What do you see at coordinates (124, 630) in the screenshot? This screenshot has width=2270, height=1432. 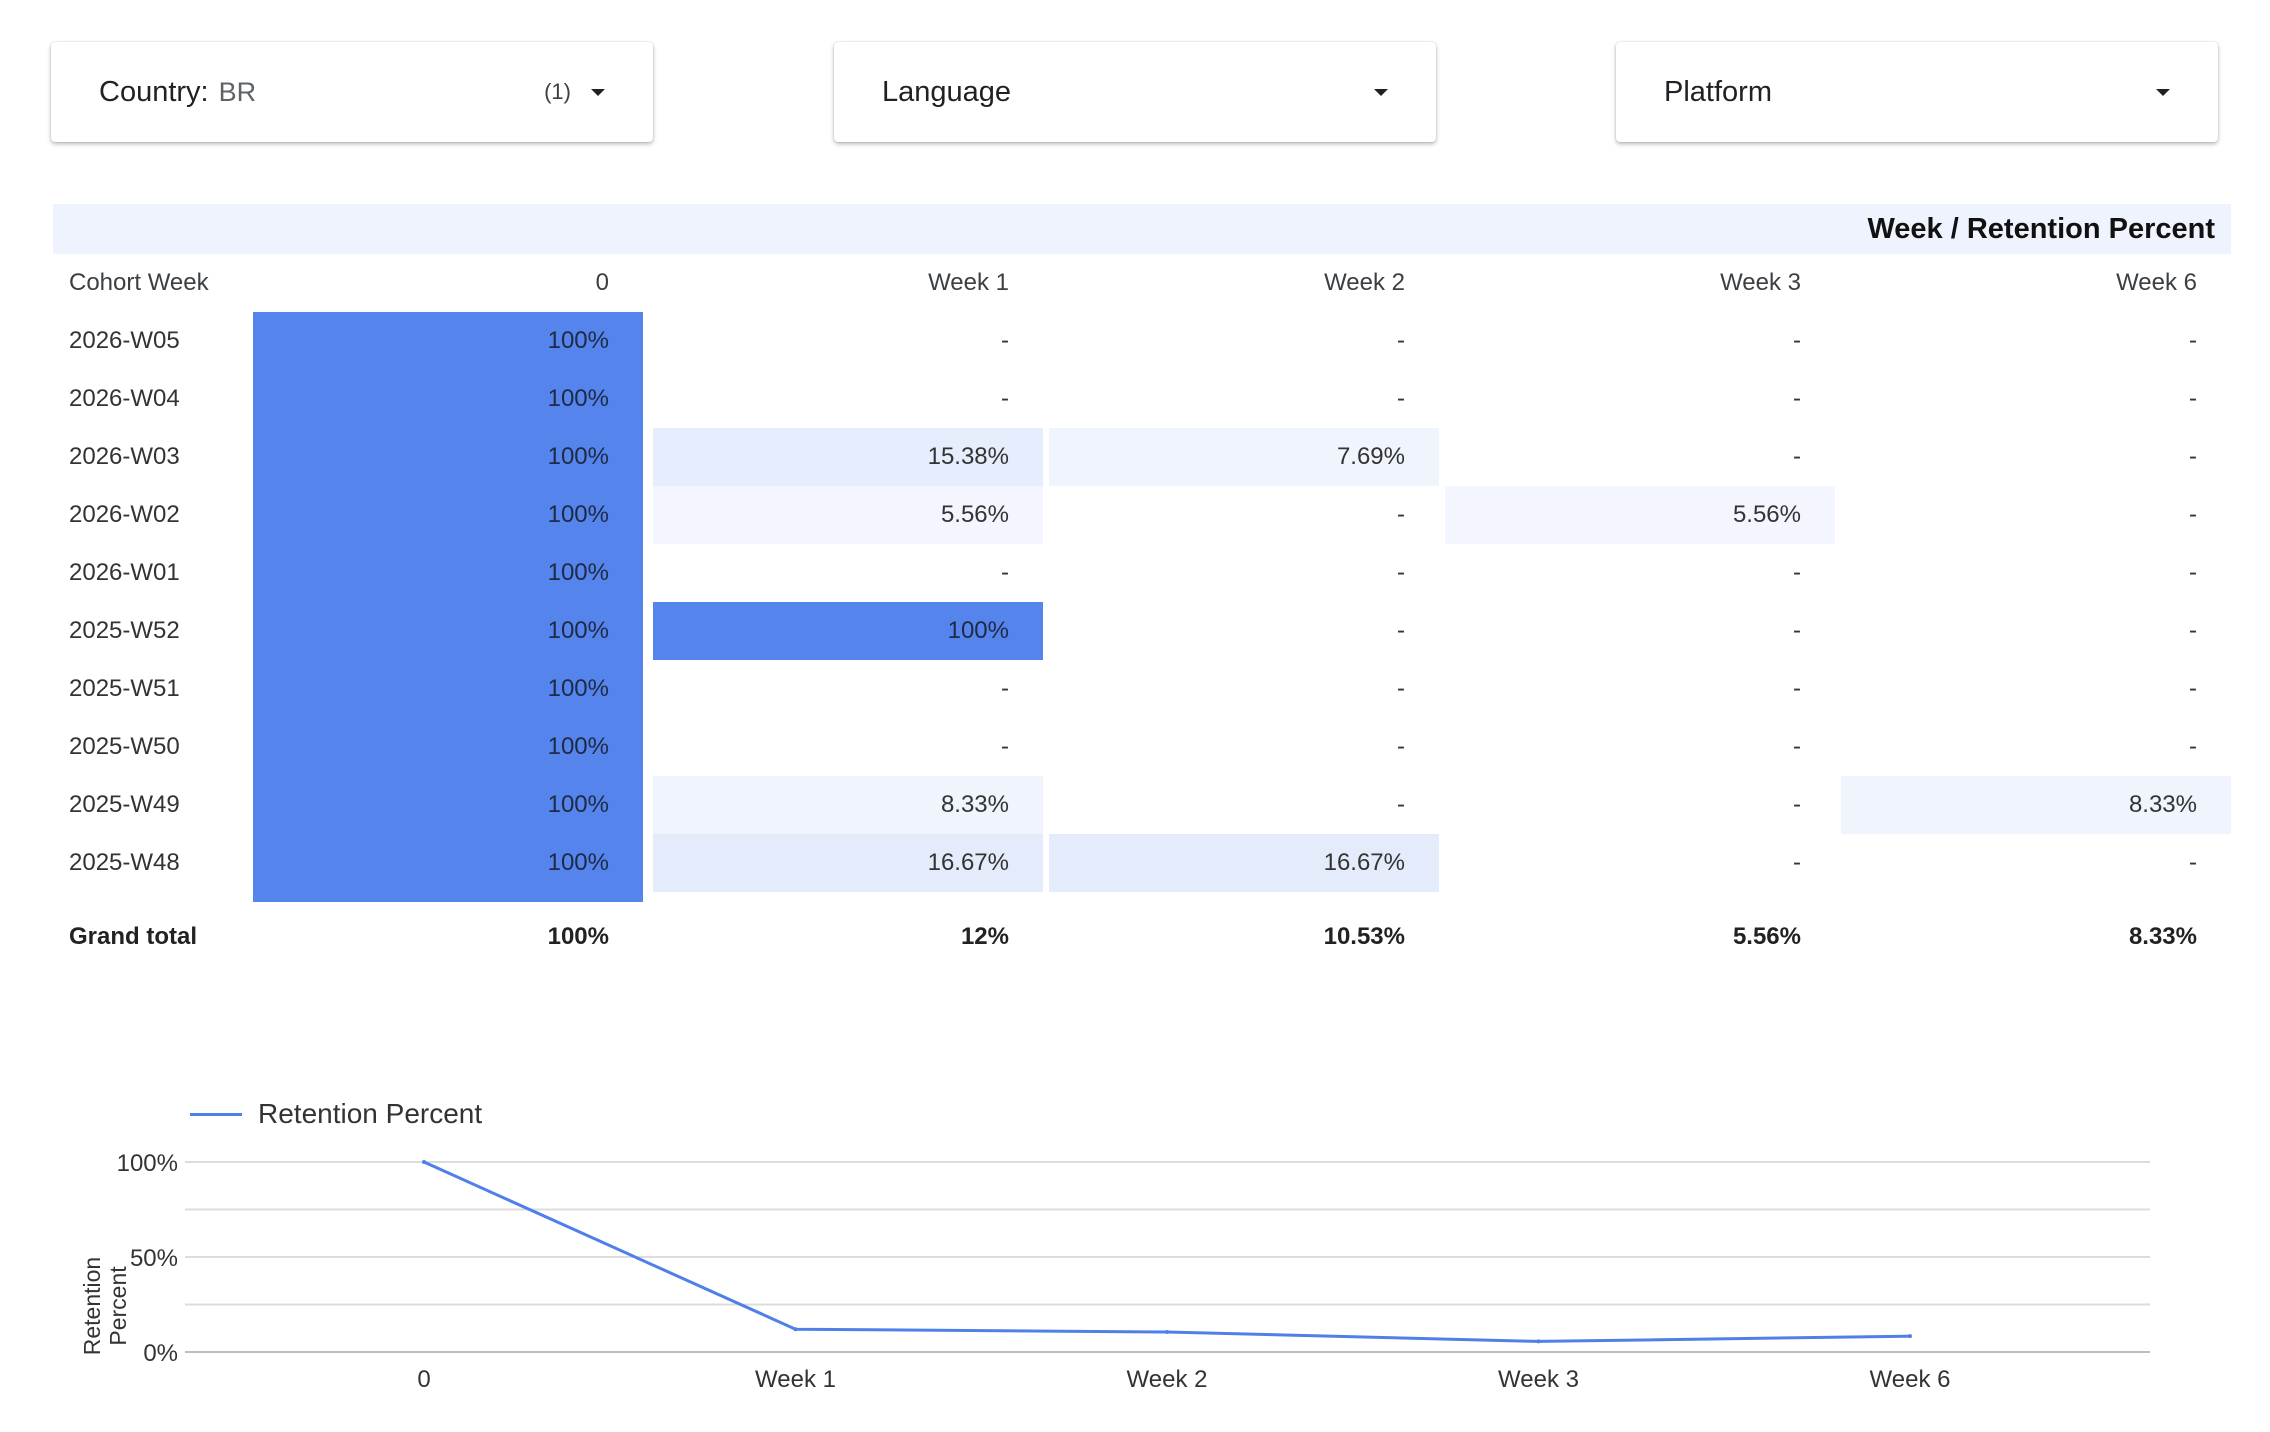 I see `table-row-label: 2025-W52` at bounding box center [124, 630].